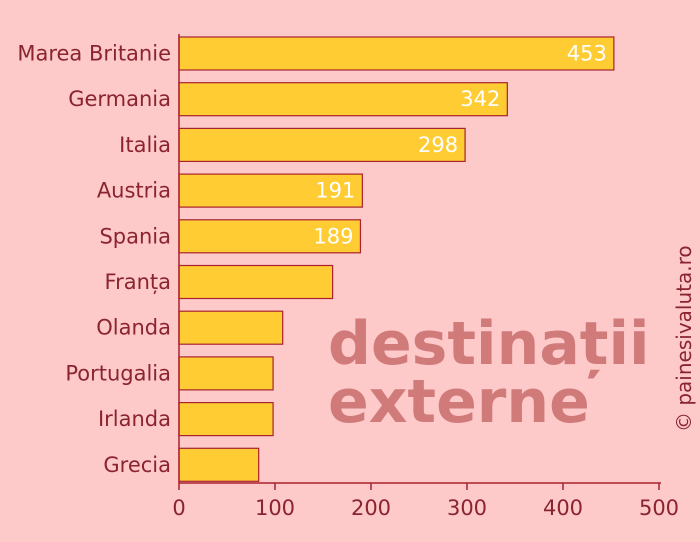 Image resolution: width=700 pixels, height=542 pixels. I want to click on data-label: 298, so click(438, 145).